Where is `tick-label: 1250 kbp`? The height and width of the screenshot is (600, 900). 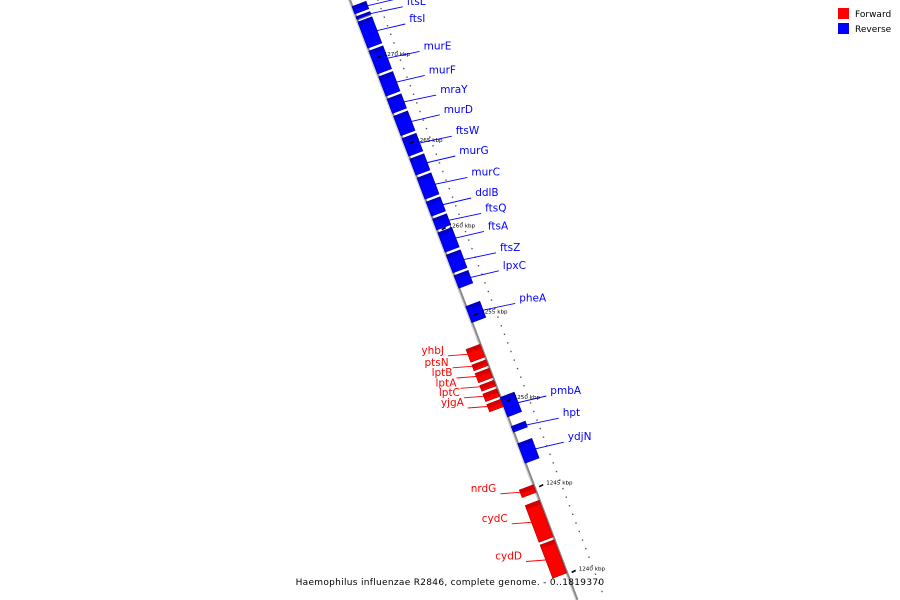 tick-label: 1250 kbp is located at coordinates (527, 398).